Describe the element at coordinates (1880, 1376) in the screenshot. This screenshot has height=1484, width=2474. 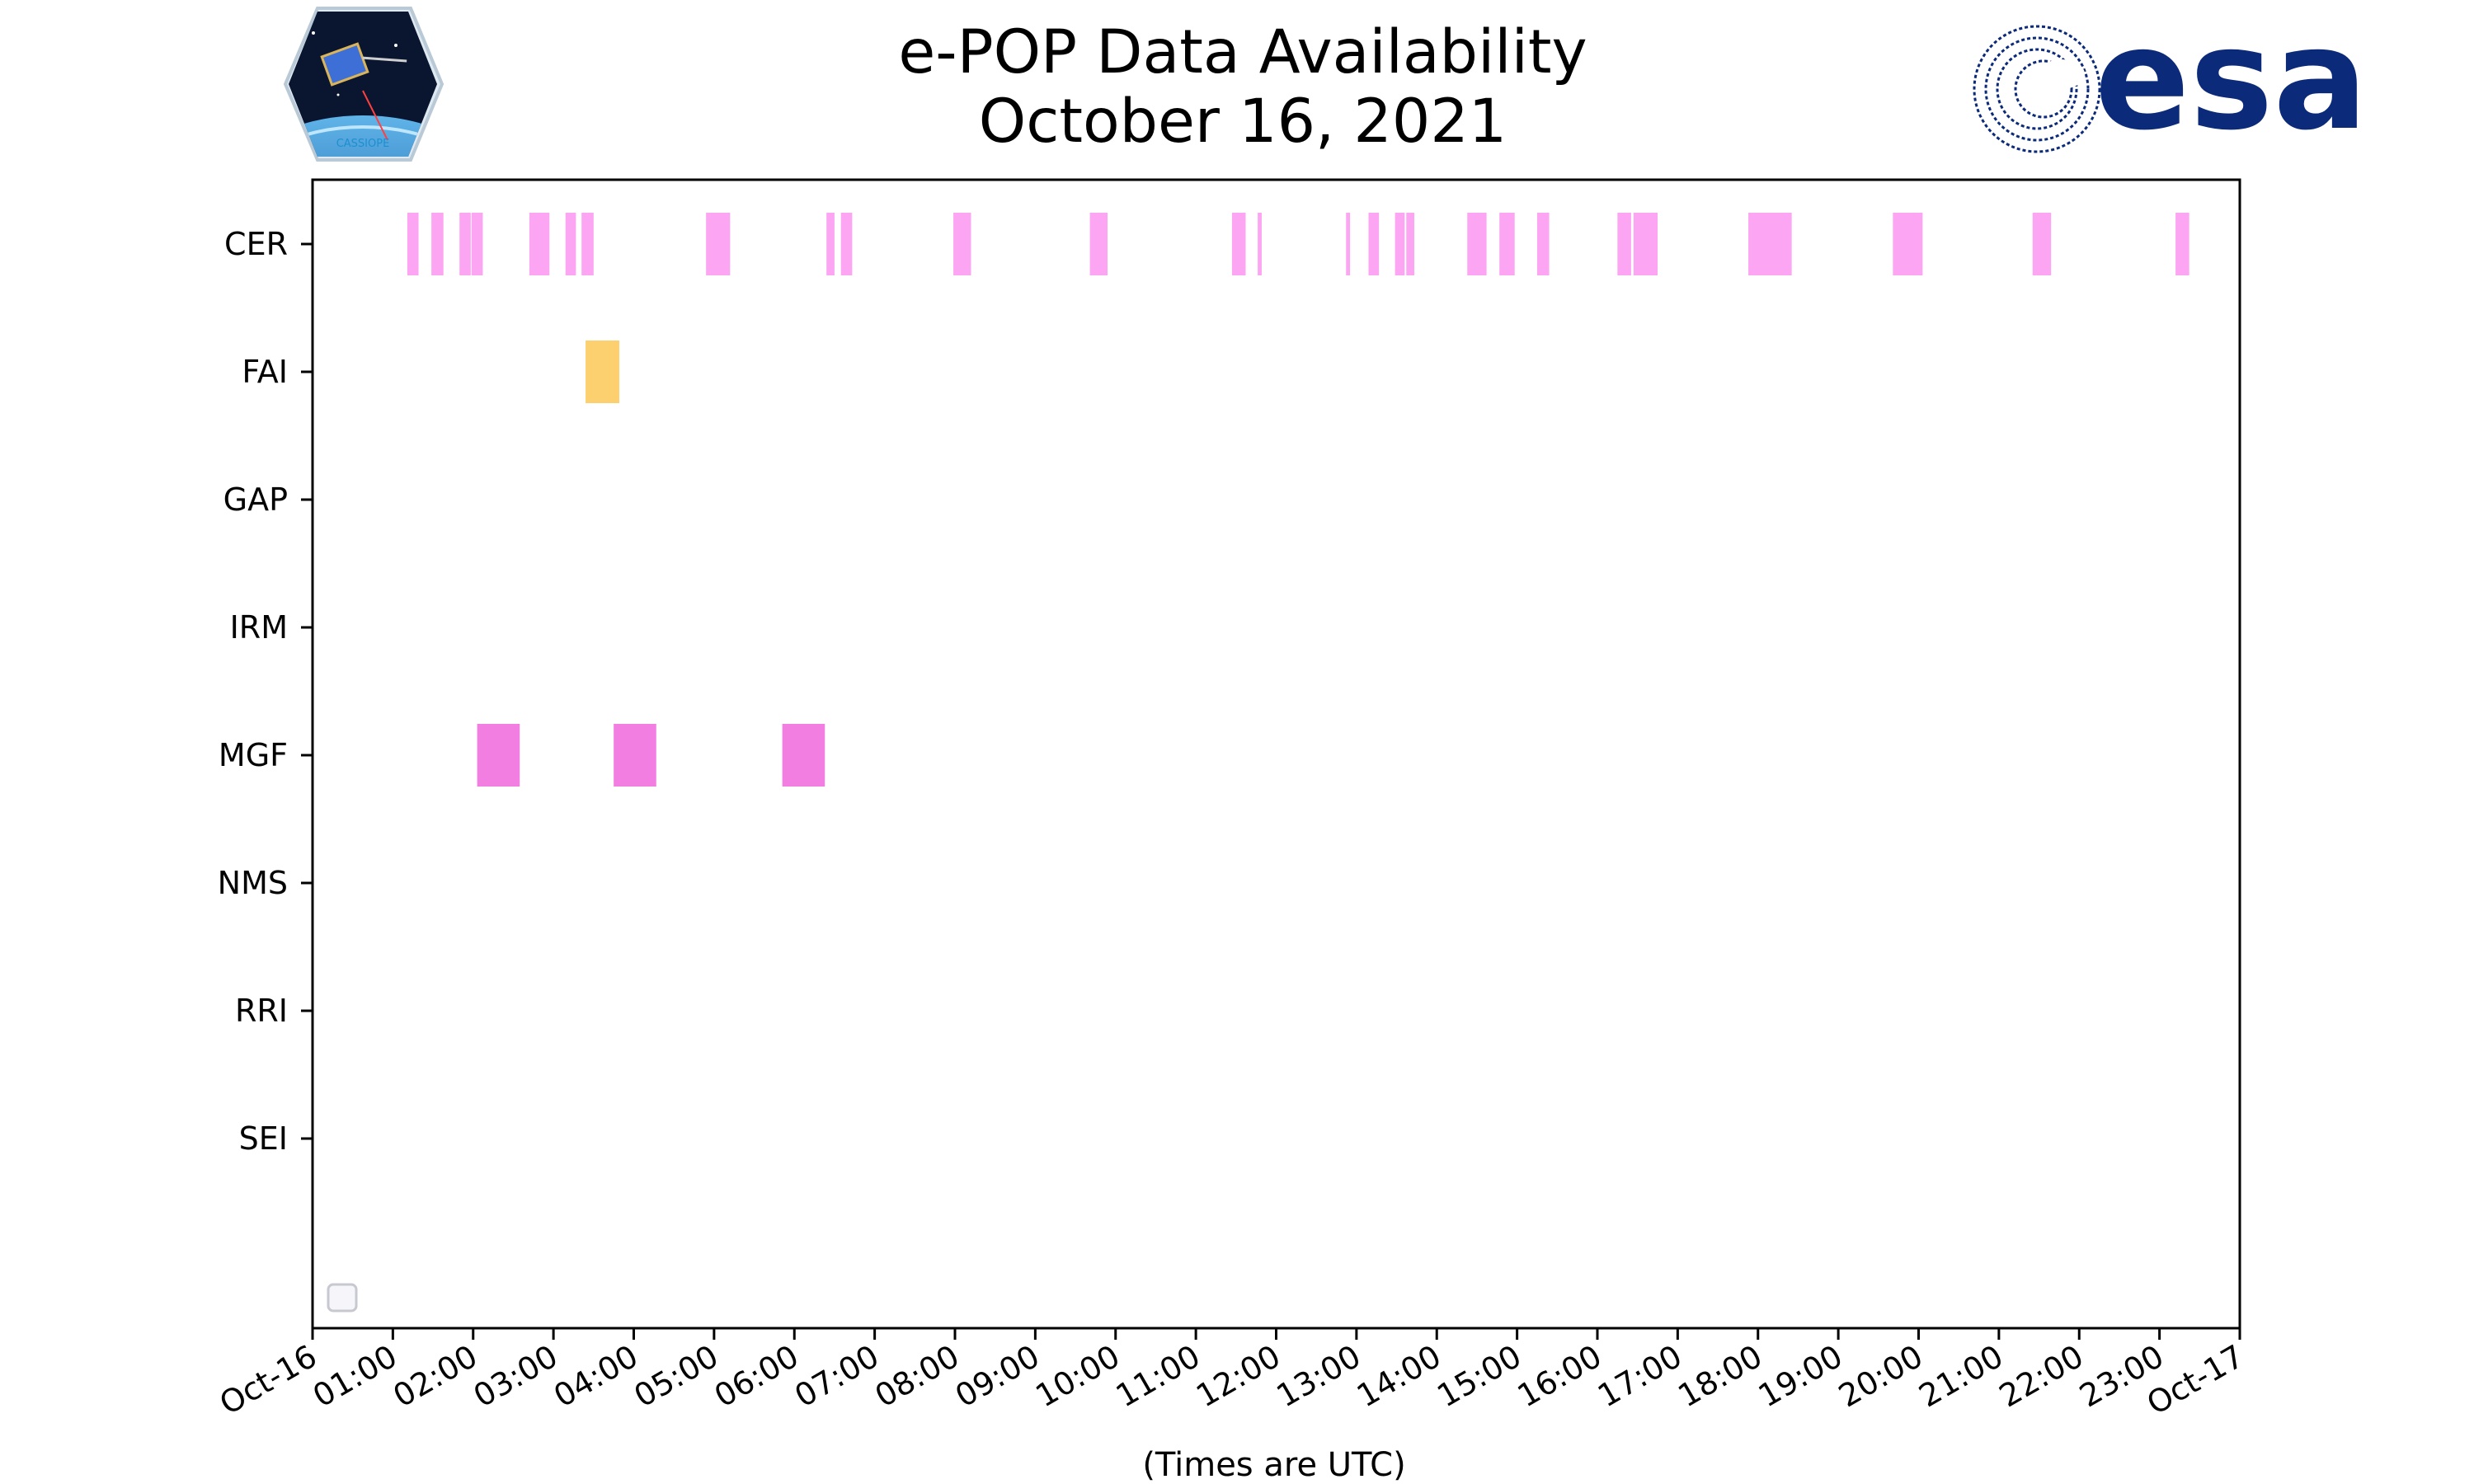
I see `x-tick-label: 20:00` at that location.